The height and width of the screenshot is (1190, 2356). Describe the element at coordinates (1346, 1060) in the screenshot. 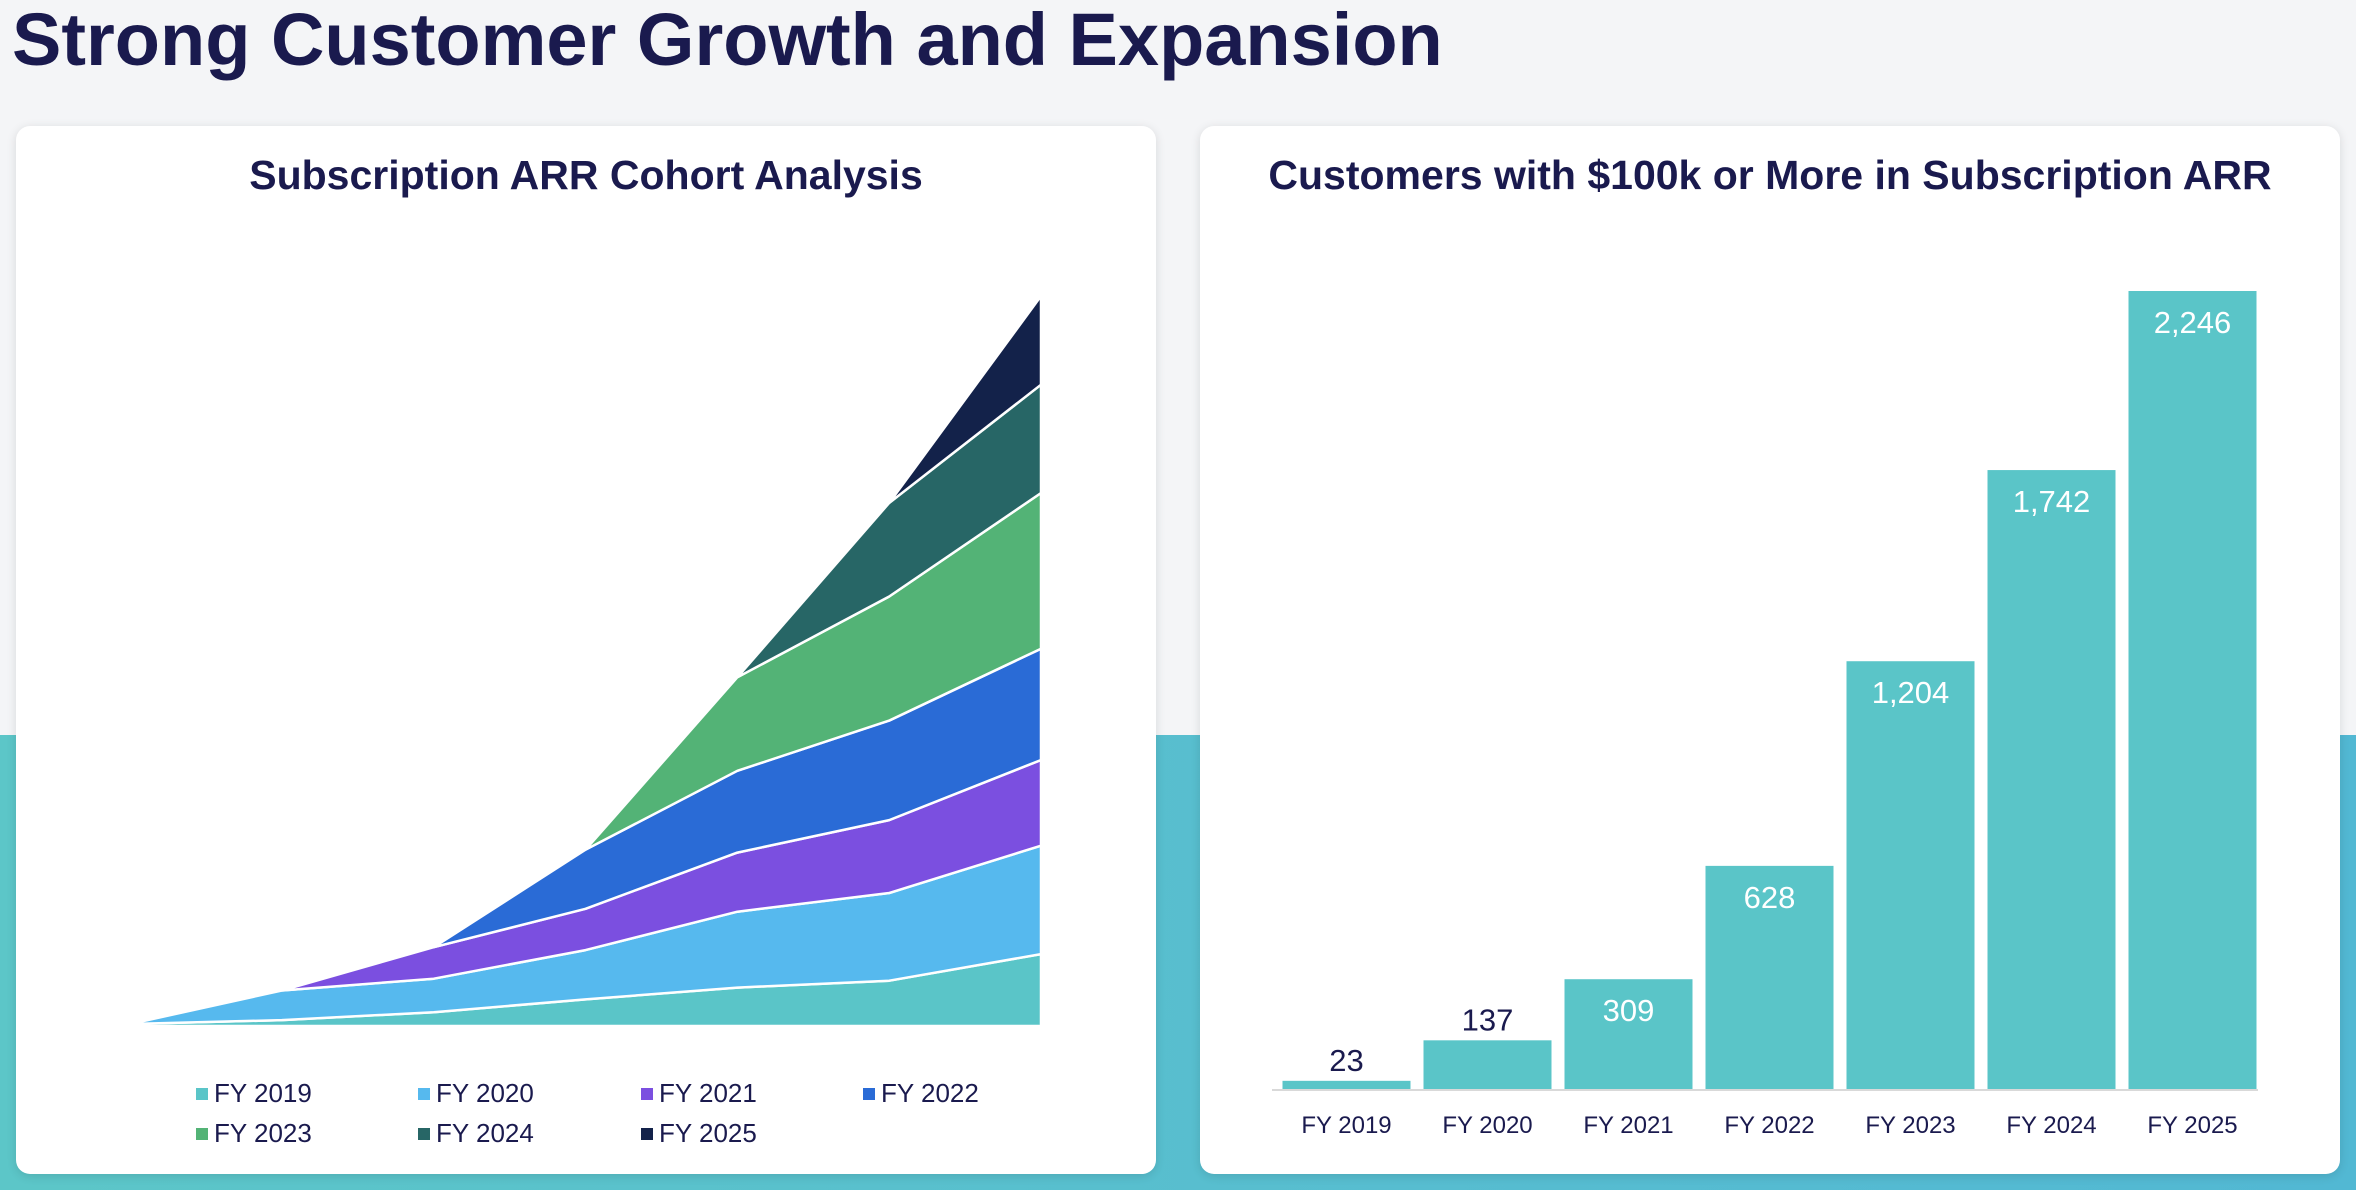

I see `bar-value-label: 23` at that location.